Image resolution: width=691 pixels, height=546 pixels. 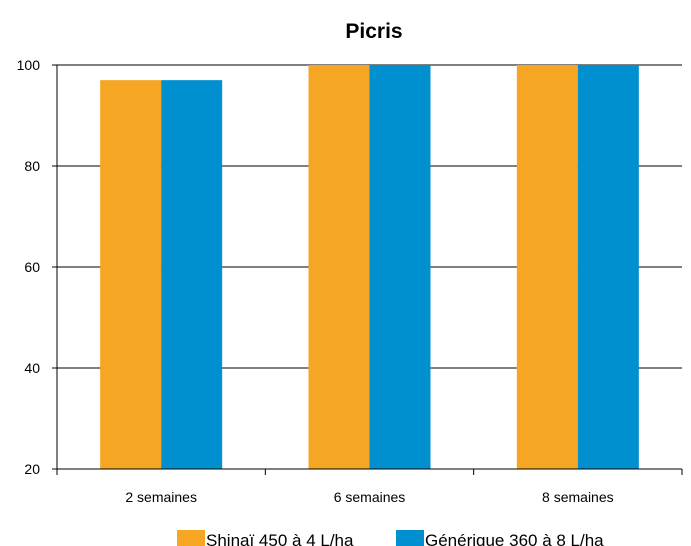 I want to click on y-tick-label: 40, so click(x=32, y=368).